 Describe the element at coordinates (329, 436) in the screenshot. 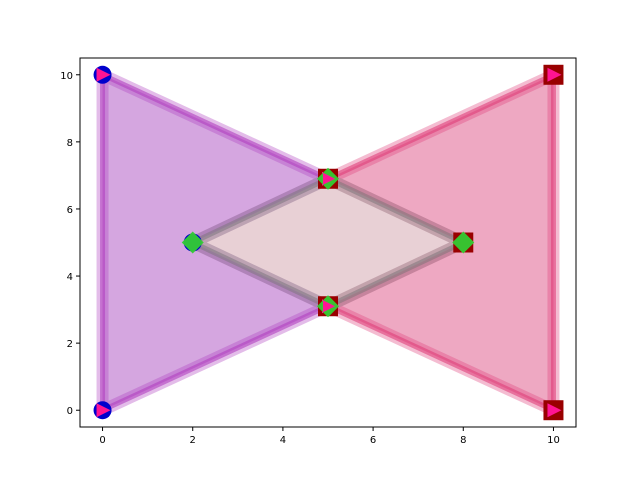

I see `x-axis: 0 2 4 6 8 10` at that location.